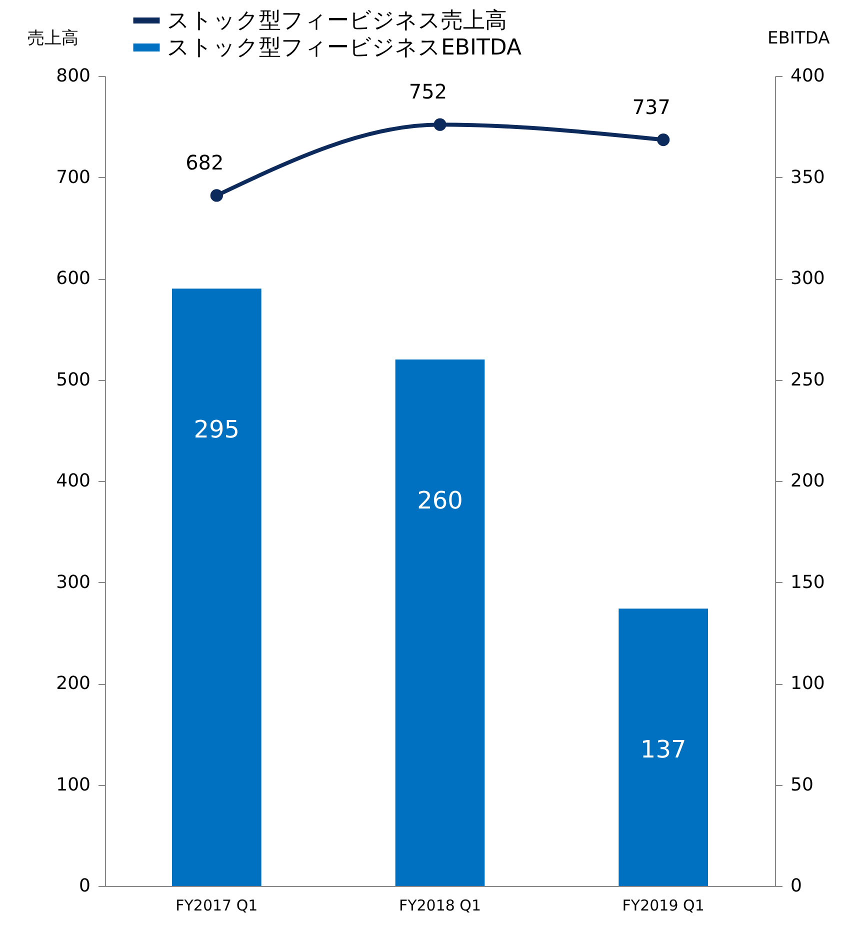 The image size is (848, 928). What do you see at coordinates (73, 785) in the screenshot?
I see `y-tick-label: 100` at bounding box center [73, 785].